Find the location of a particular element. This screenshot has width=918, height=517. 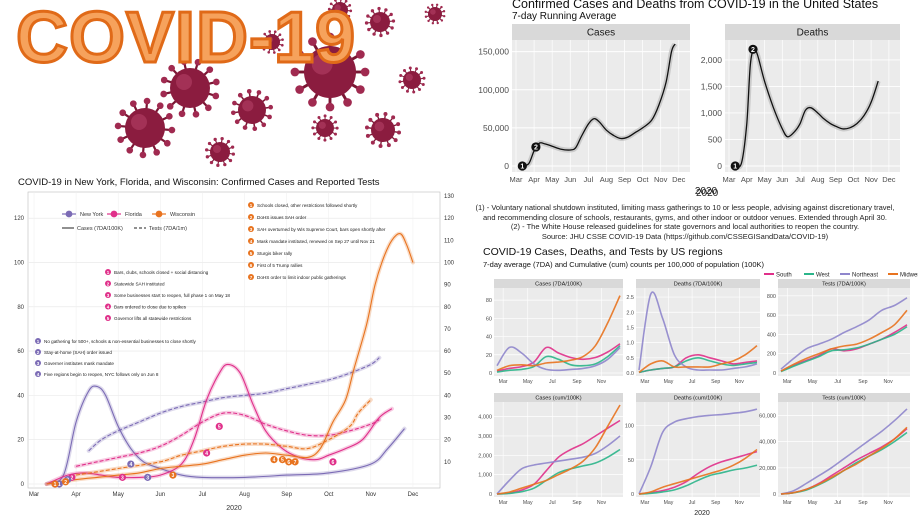

y-tick-label: 2,000 is located at coordinates (712, 60).